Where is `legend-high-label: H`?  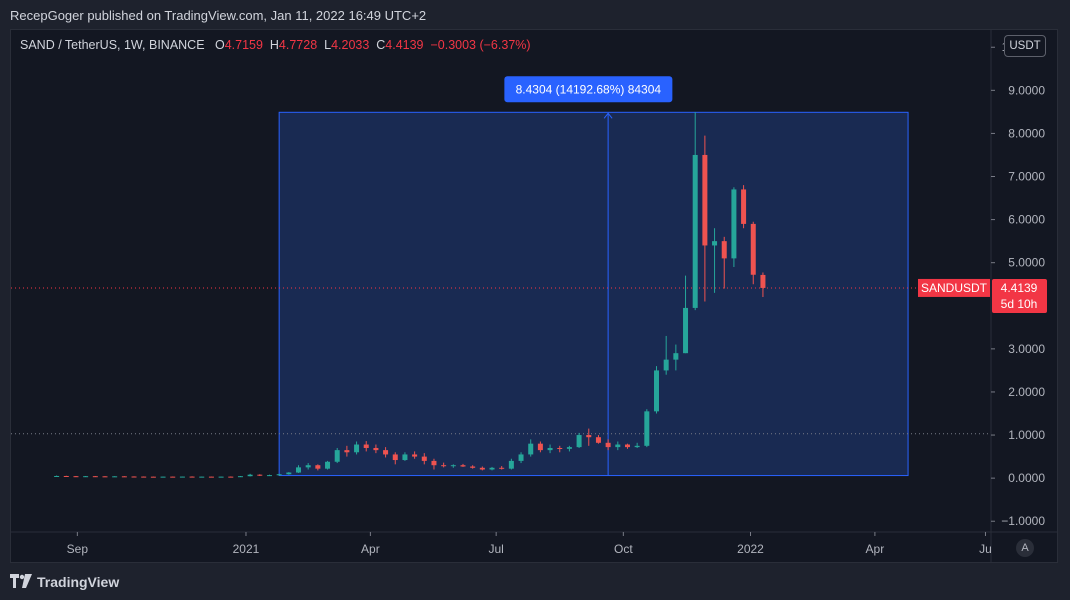
legend-high-label: H is located at coordinates (274, 45).